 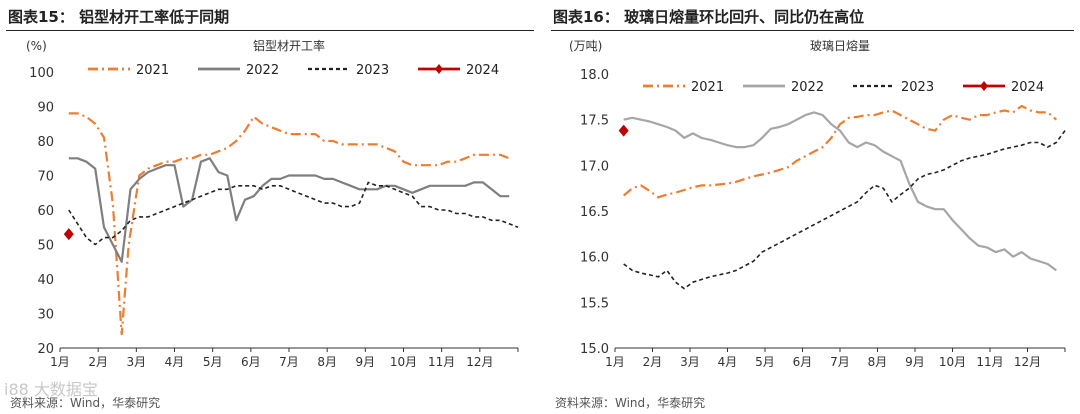 What do you see at coordinates (594, 258) in the screenshot?
I see `y-tick-label: 16.0` at bounding box center [594, 258].